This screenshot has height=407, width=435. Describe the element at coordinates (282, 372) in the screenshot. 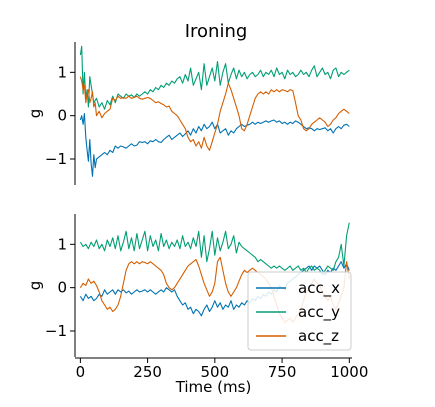

I see `x-tick-label: 750` at that location.